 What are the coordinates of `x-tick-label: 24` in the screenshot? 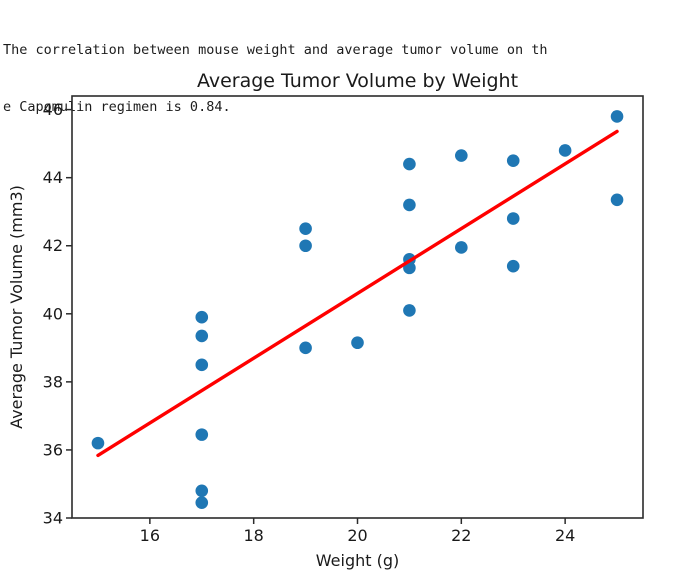 It's located at (565, 535).